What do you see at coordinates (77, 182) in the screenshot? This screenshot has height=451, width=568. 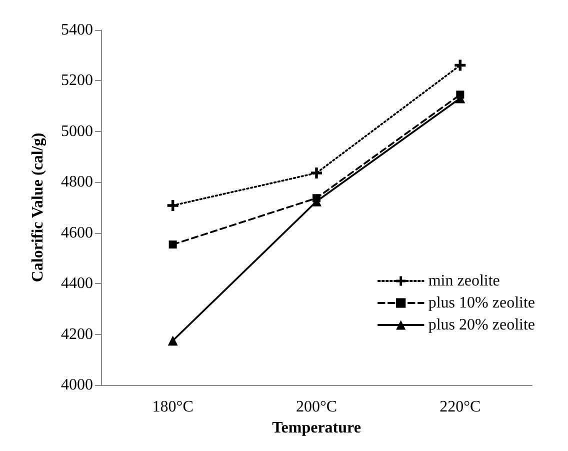 I see `y-tick-label: 4800` at bounding box center [77, 182].